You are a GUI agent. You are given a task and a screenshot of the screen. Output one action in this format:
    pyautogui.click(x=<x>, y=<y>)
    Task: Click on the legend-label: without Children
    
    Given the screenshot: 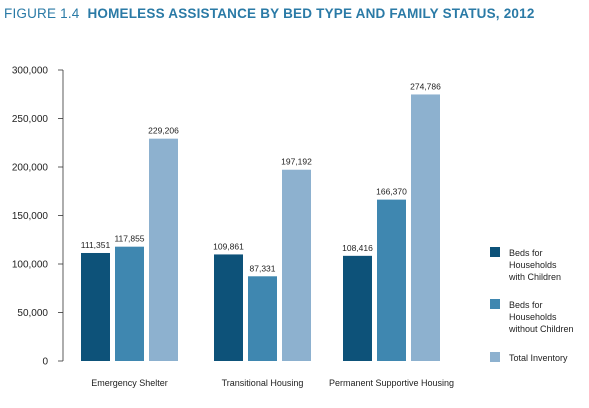 What is the action you would take?
    pyautogui.click(x=541, y=329)
    